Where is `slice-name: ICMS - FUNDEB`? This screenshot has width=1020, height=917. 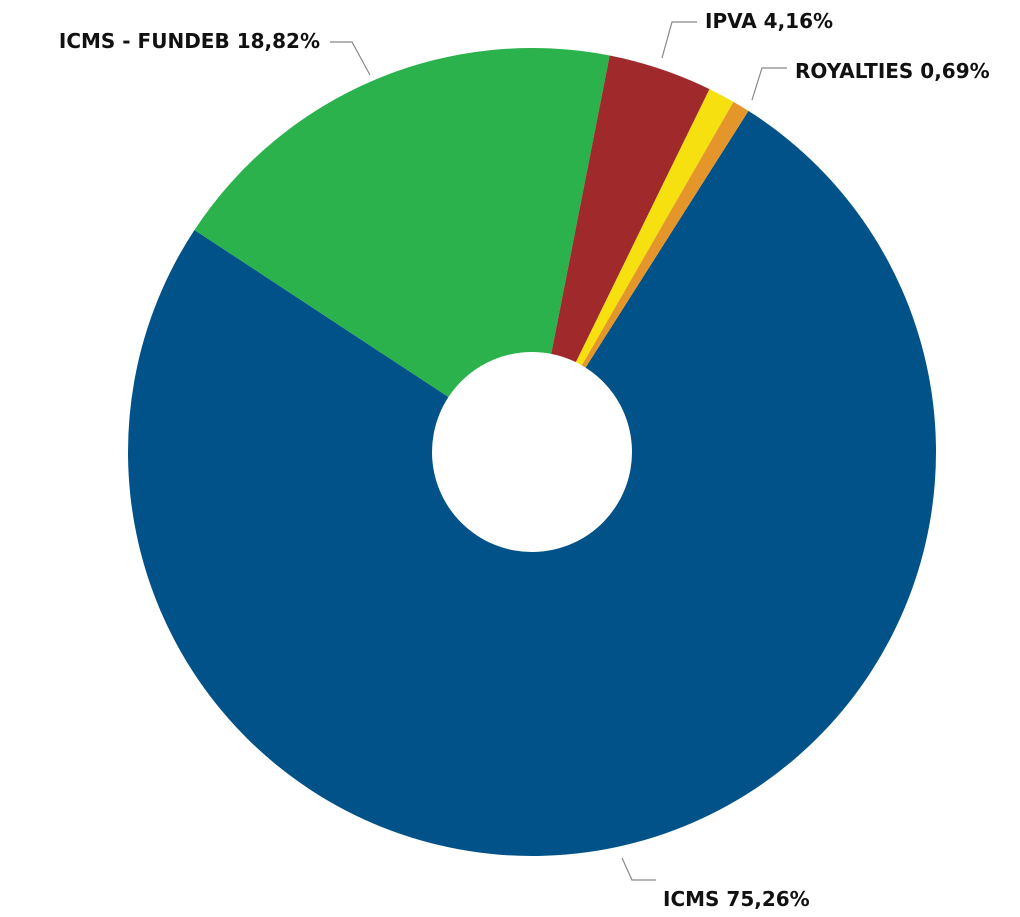 slice-name: ICMS - FUNDEB is located at coordinates (144, 41).